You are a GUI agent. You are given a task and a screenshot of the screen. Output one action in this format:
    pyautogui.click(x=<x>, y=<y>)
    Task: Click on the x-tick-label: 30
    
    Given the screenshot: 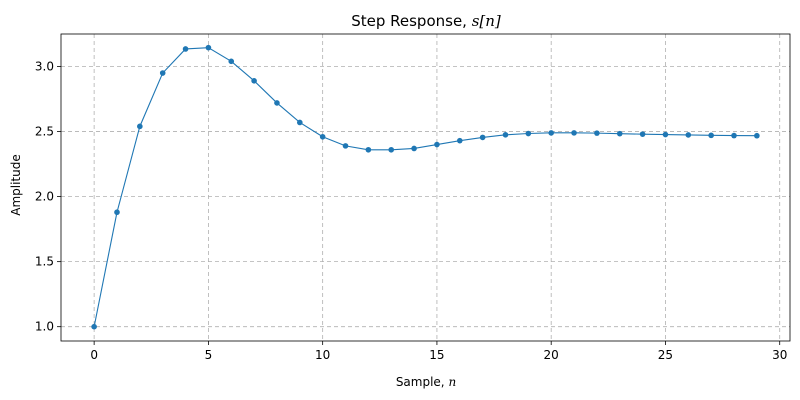 What is the action you would take?
    pyautogui.click(x=779, y=355)
    